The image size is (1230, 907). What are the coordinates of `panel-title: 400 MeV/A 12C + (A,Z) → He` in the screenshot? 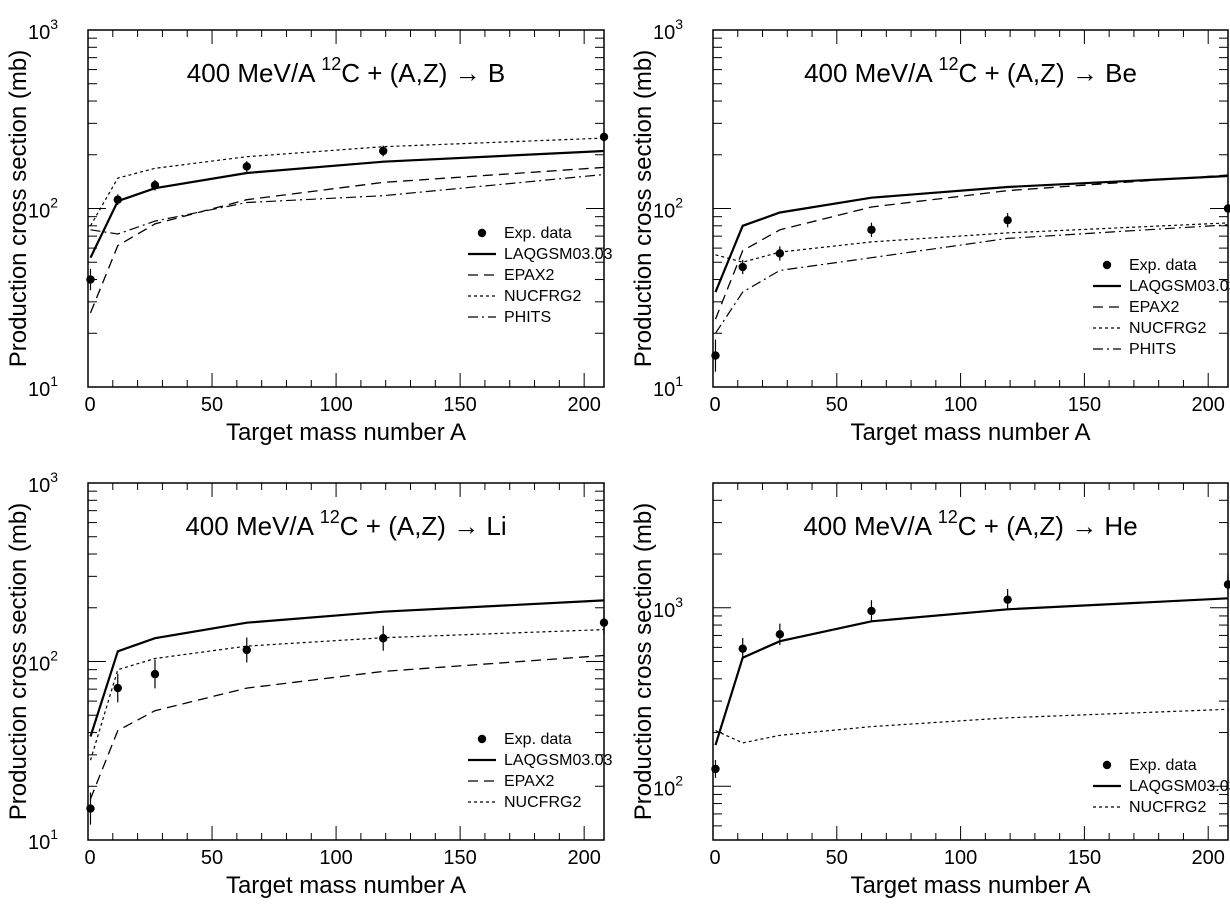 It's located at (970, 524).